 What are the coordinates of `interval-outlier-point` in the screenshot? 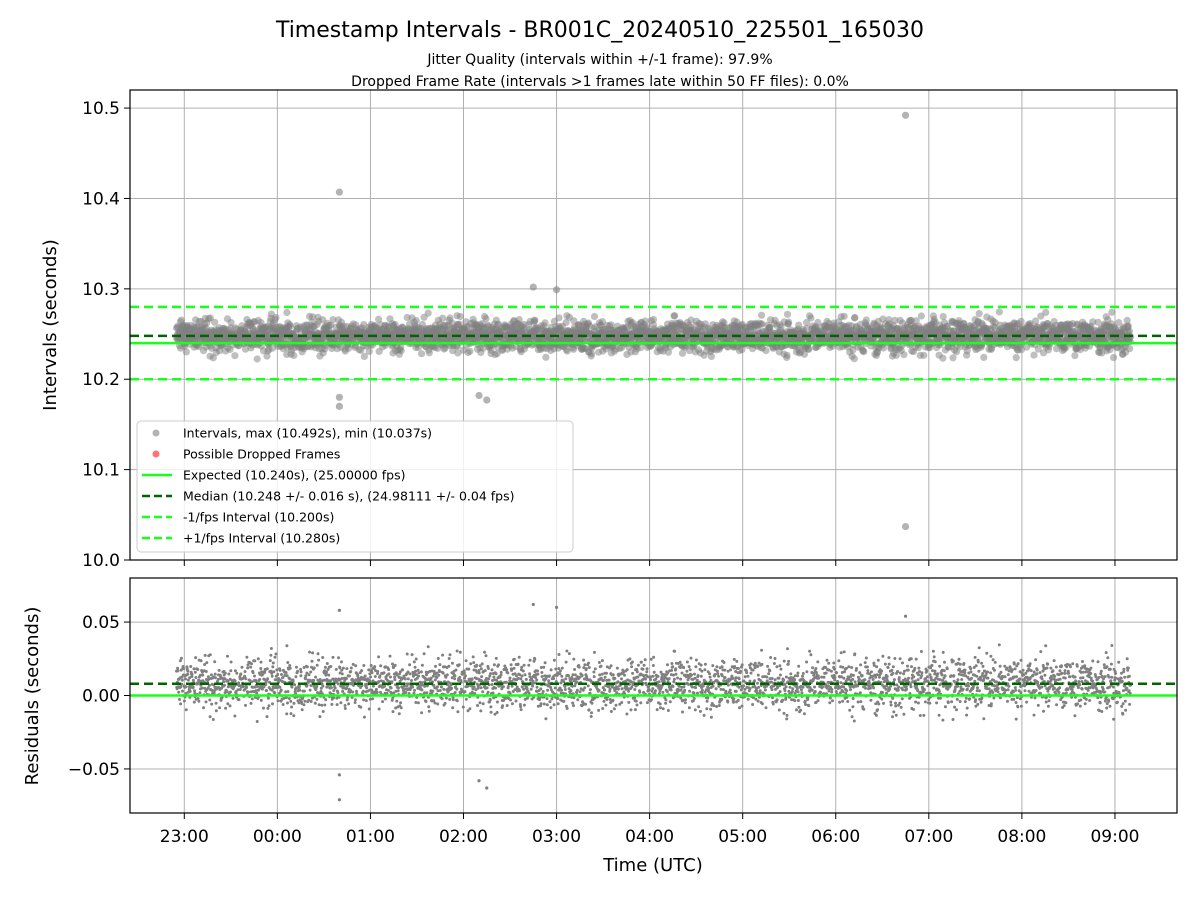 It's located at (339, 397).